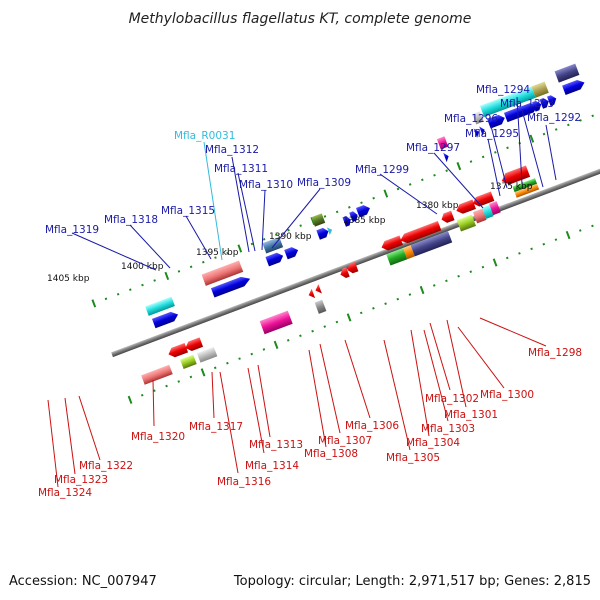 This screenshot has width=600, height=600. I want to click on gene-label: Mfla_1301, so click(471, 415).